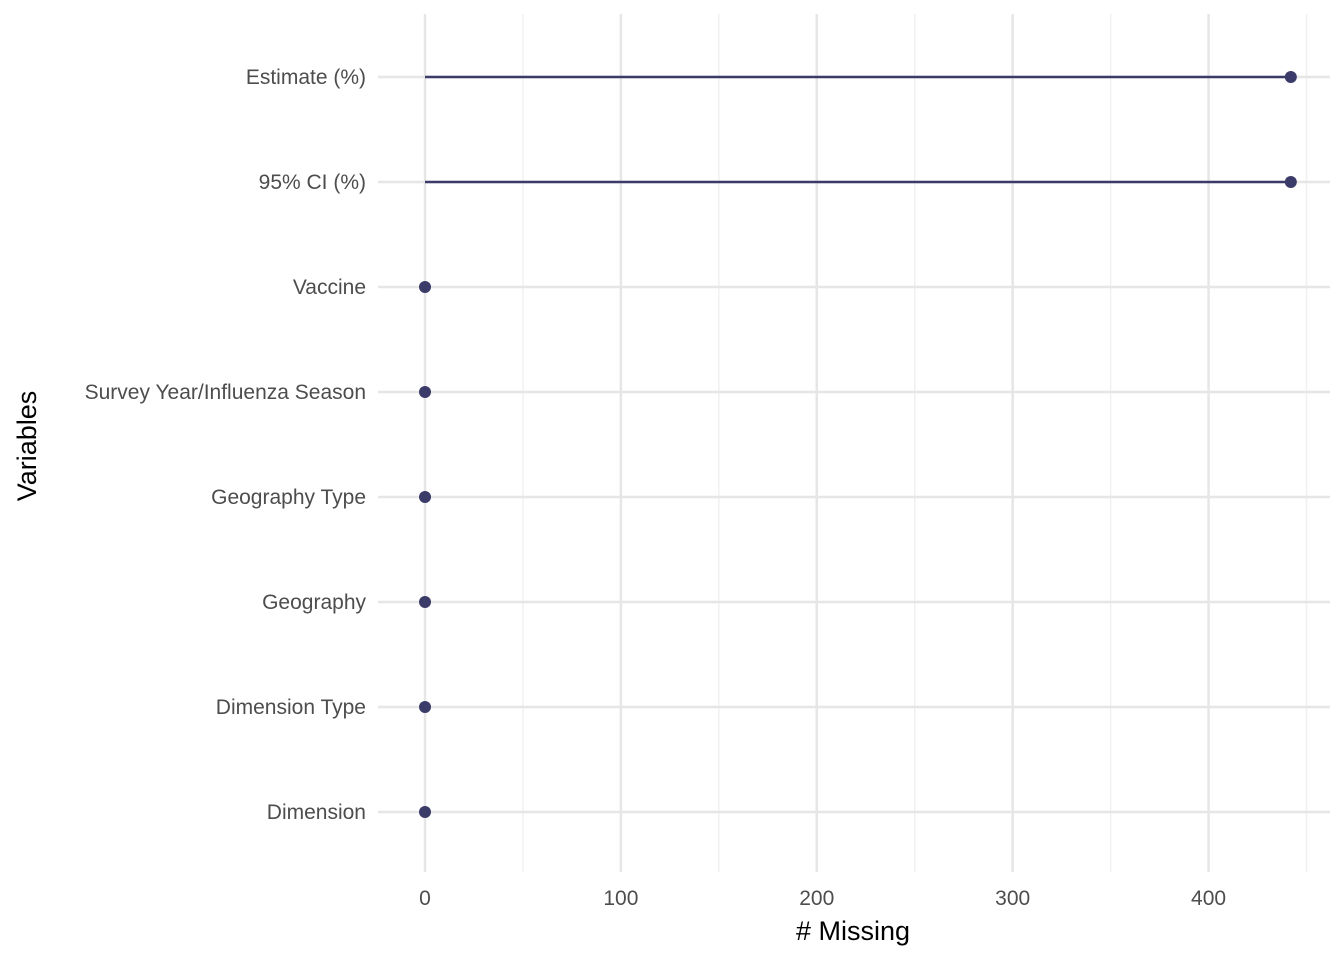 The height and width of the screenshot is (960, 1344). Describe the element at coordinates (1208, 898) in the screenshot. I see `x-tick-label: 400` at that location.